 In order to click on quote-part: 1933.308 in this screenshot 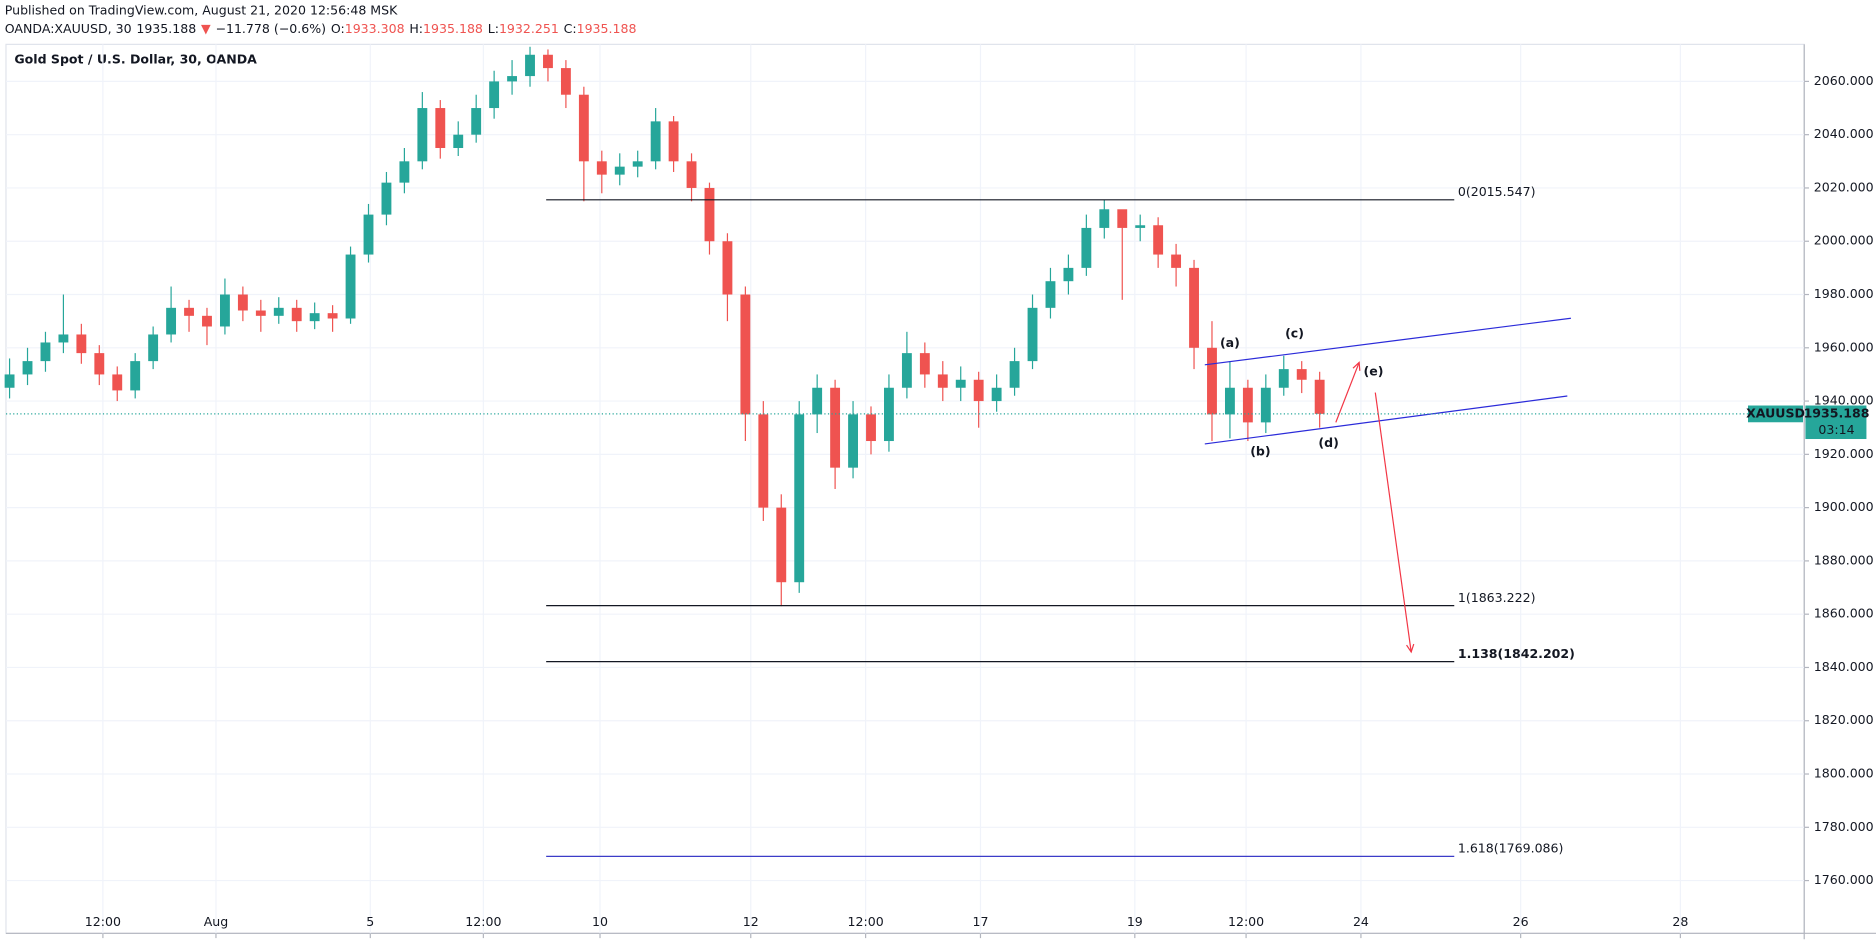, I will do `click(375, 27)`.